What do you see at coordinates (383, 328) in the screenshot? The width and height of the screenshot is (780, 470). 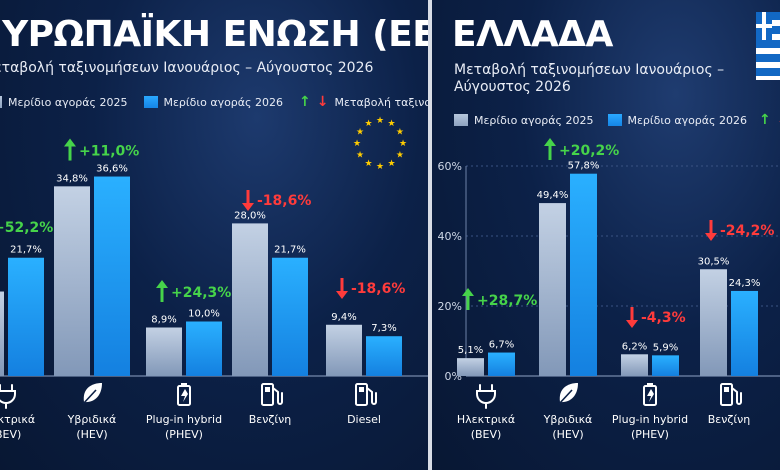 I see `data-label-2026: 7,3%` at bounding box center [383, 328].